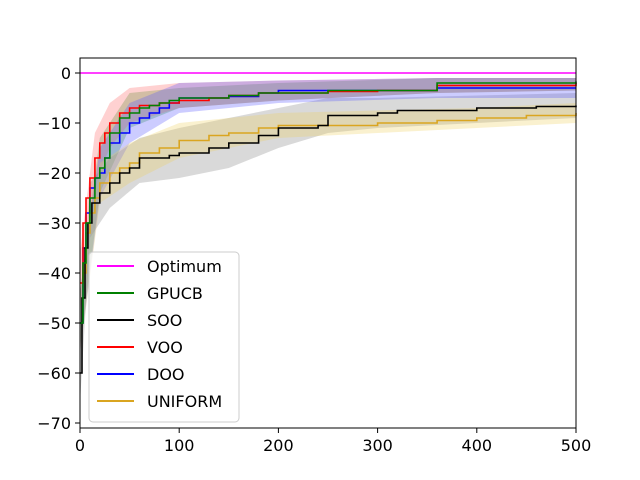 This screenshot has height=480, width=640. I want to click on y-tick-label: −50, so click(54, 323).